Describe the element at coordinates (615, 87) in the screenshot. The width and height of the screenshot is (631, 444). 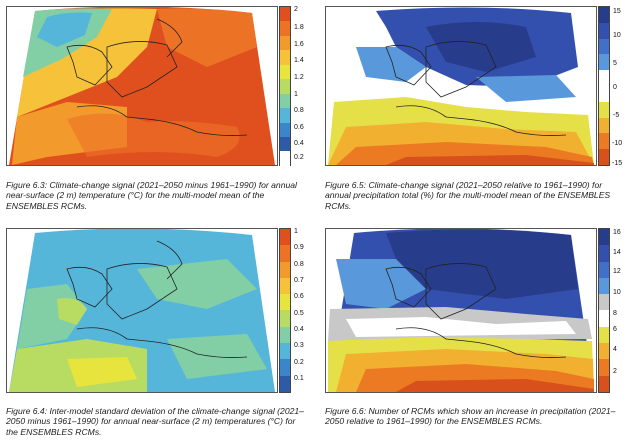
I see `colorbar-tick: 0` at that location.